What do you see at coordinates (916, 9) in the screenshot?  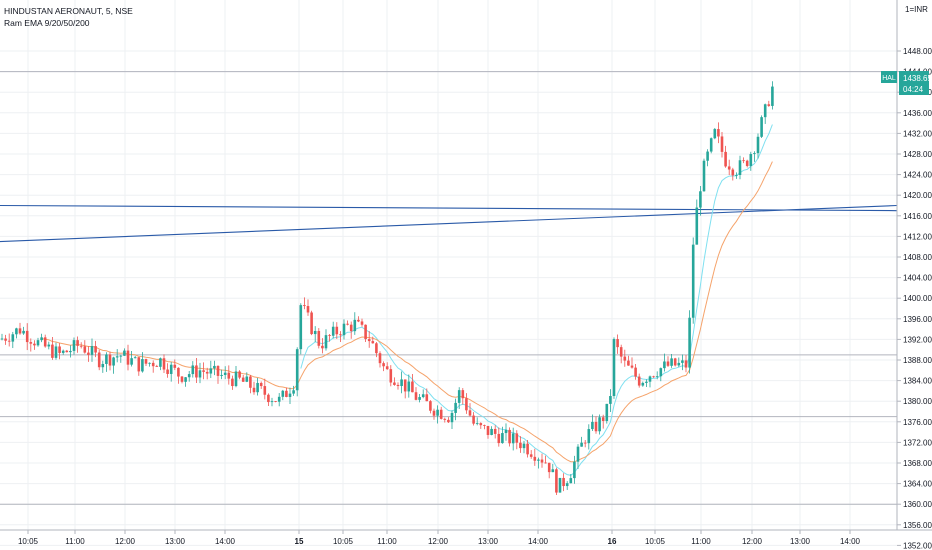 I see `currency-label: 1=INR` at bounding box center [916, 9].